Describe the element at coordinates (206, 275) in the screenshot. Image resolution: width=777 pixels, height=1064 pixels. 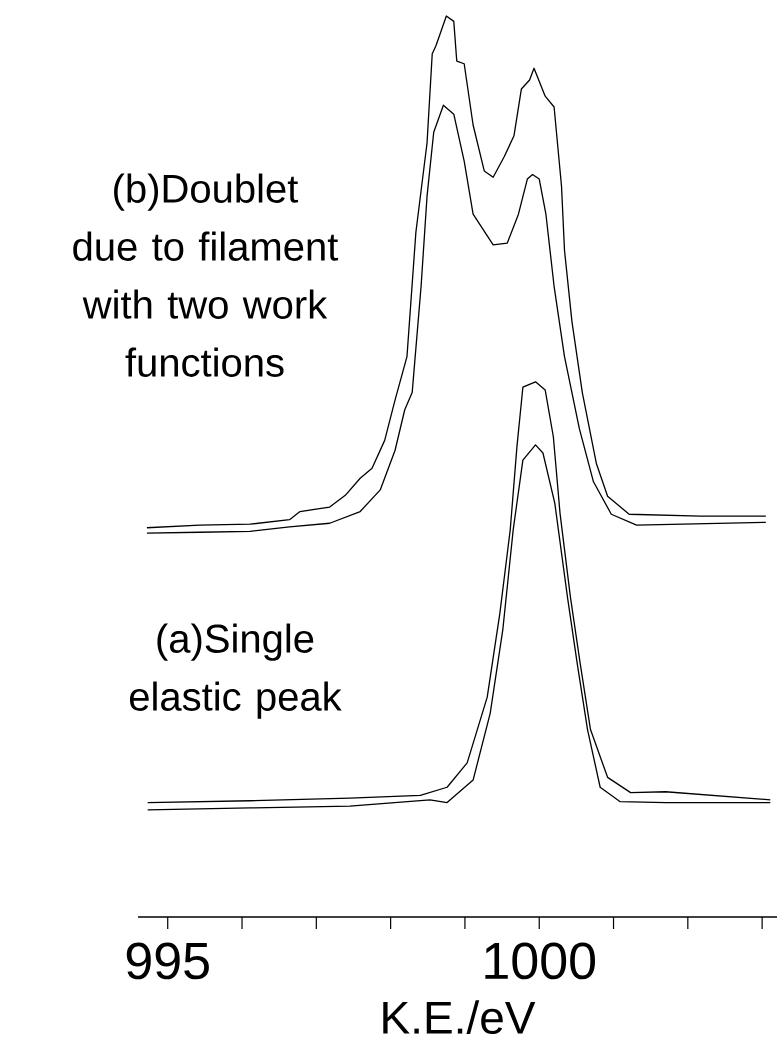
I see `annotation: (b)Doublet due to filament with two work functions` at that location.